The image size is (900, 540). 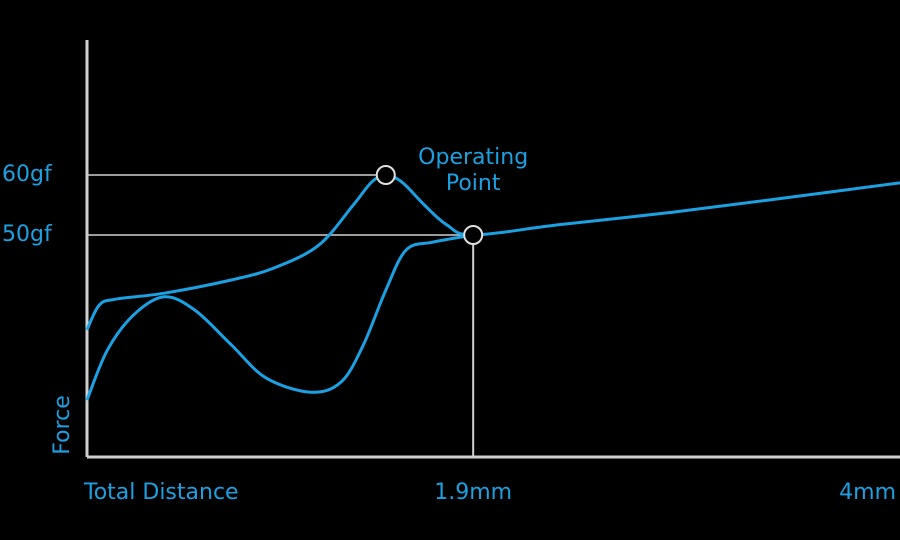 What do you see at coordinates (473, 170) in the screenshot?
I see `annotation: Operating Point` at bounding box center [473, 170].